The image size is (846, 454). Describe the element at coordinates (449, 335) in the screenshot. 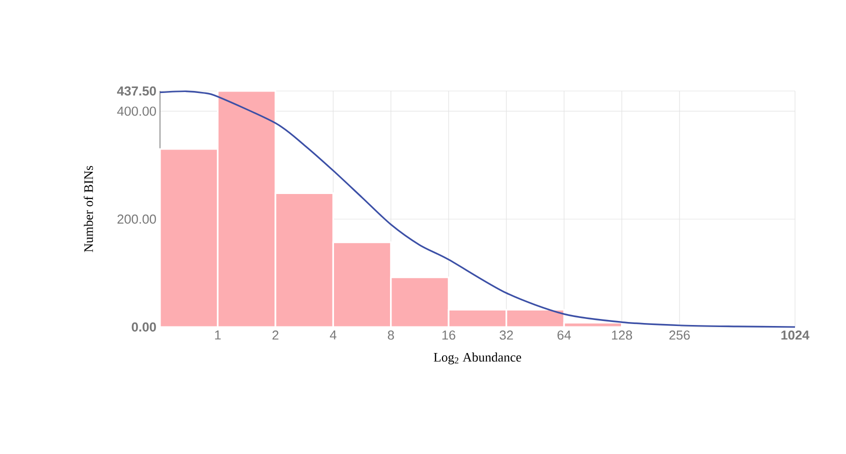

I see `x-tick-label: 16` at that location.